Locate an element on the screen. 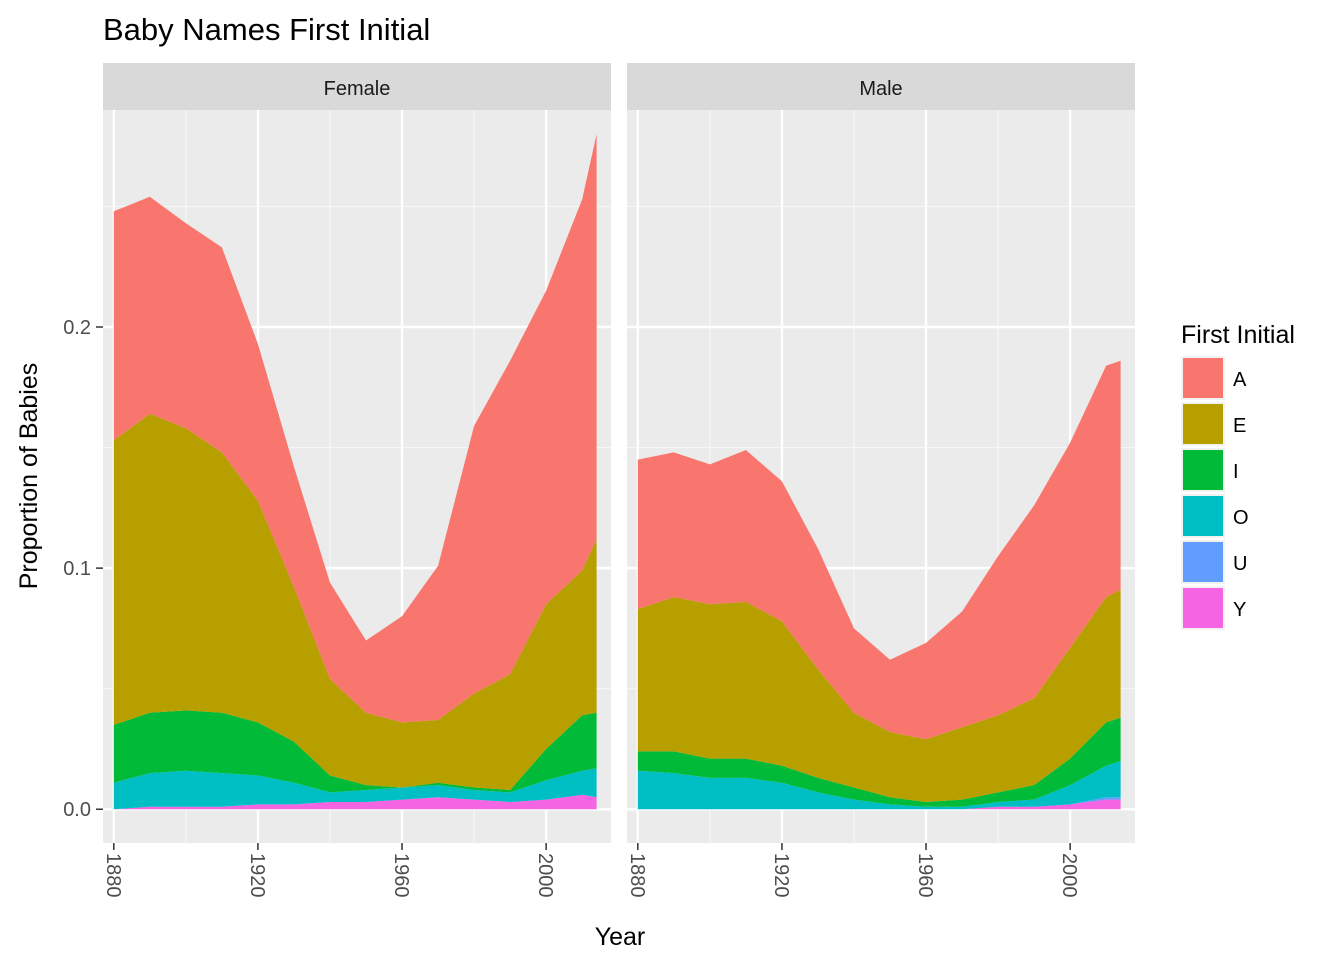  area-male-i is located at coordinates (879, 762).